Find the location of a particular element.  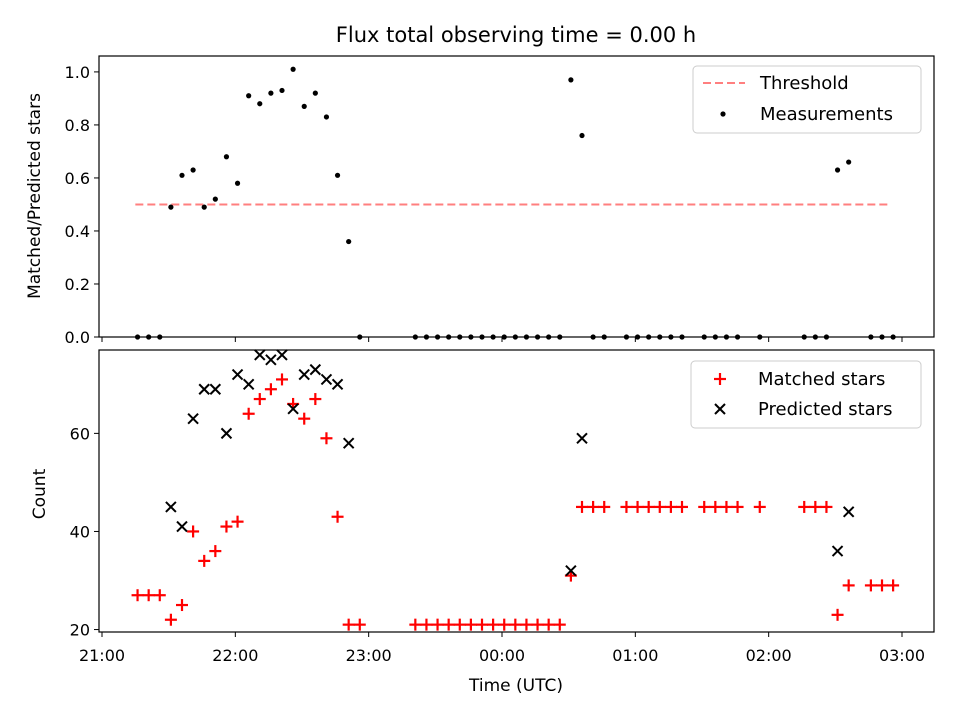

bottom-legend-box is located at coordinates (806, 394).